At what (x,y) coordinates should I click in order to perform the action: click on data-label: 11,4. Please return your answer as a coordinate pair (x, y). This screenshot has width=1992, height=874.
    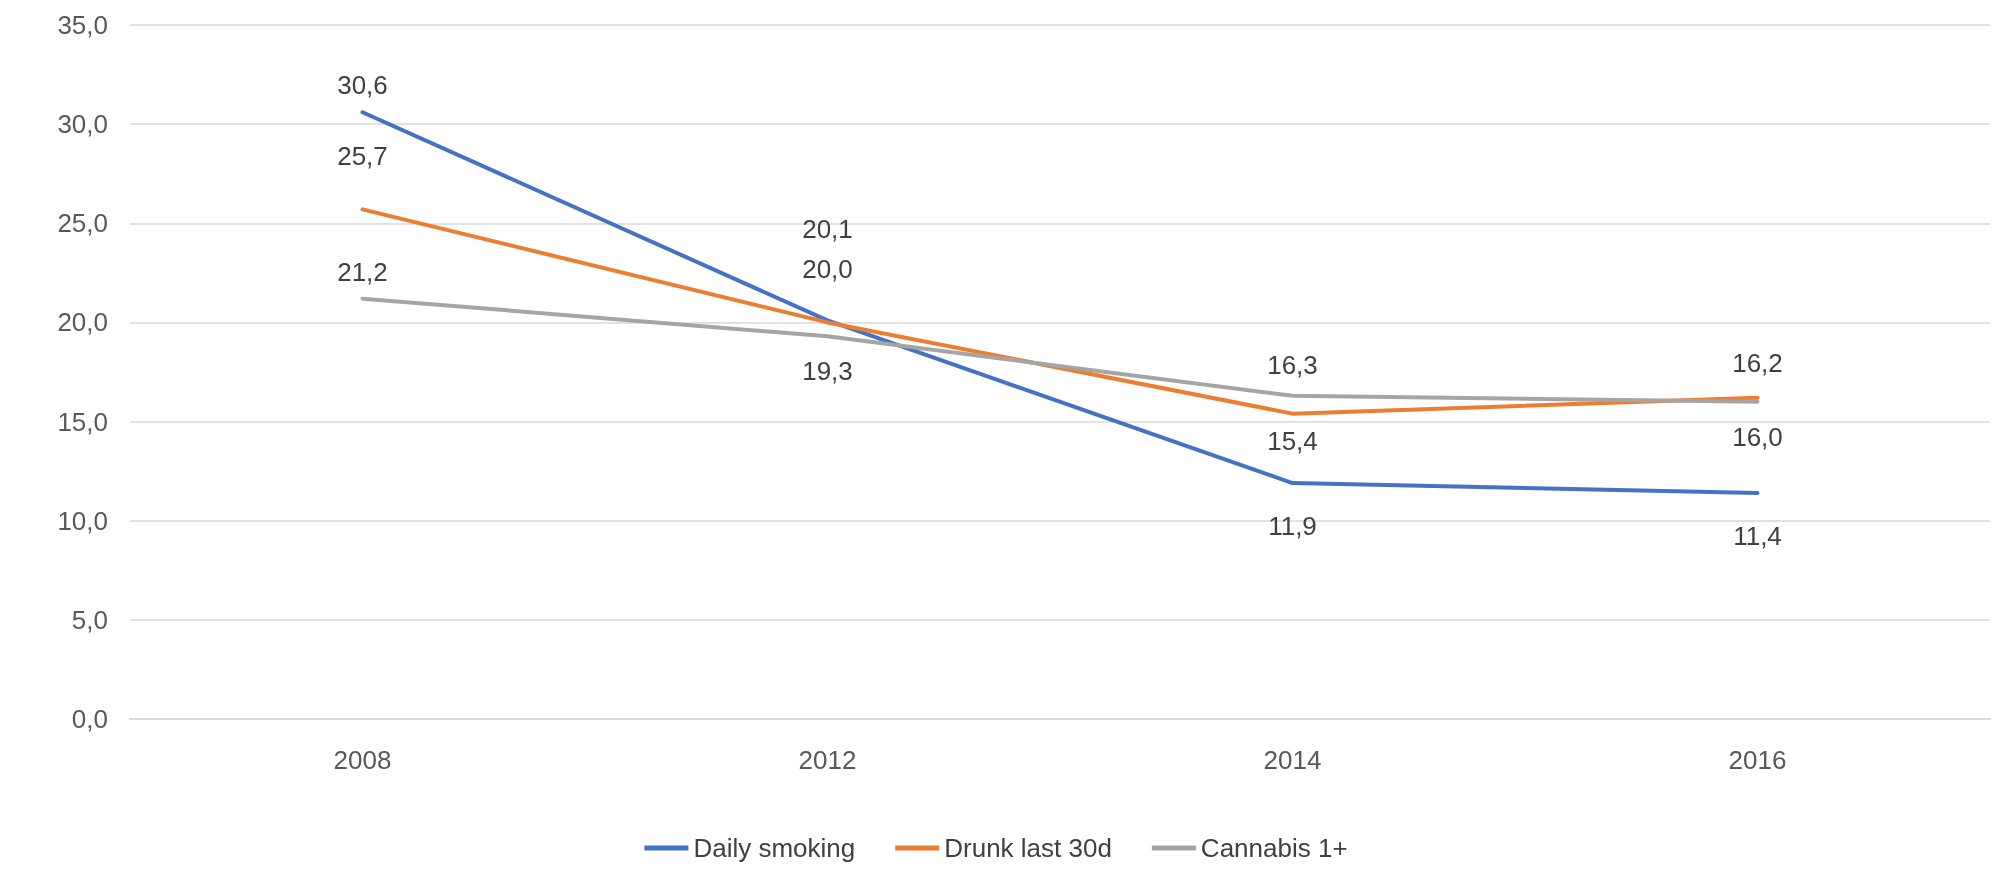
    Looking at the image, I should click on (1757, 535).